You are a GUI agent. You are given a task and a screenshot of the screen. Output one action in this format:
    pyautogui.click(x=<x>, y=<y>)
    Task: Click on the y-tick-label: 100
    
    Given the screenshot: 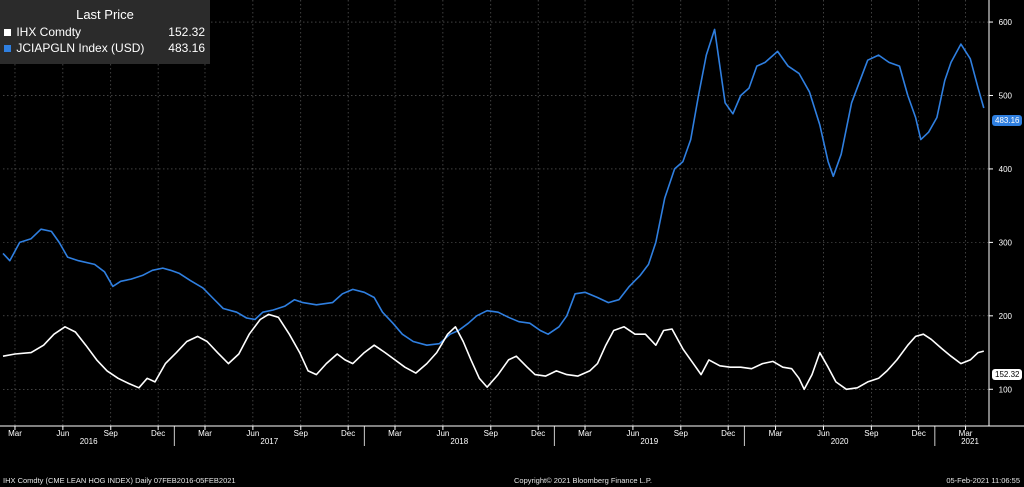 What is the action you would take?
    pyautogui.click(x=1006, y=389)
    